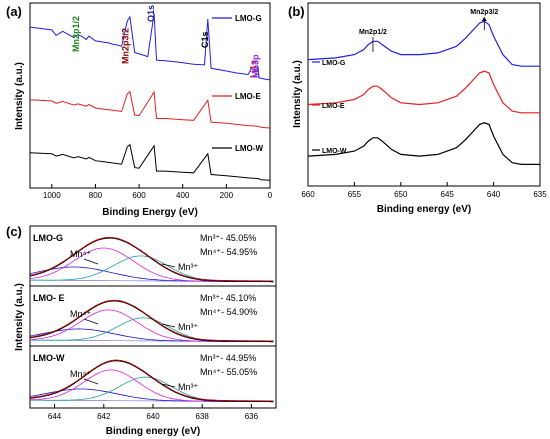 The width and height of the screenshot is (550, 439). Describe the element at coordinates (401, 194) in the screenshot. I see `x-tick-label: 650` at that location.